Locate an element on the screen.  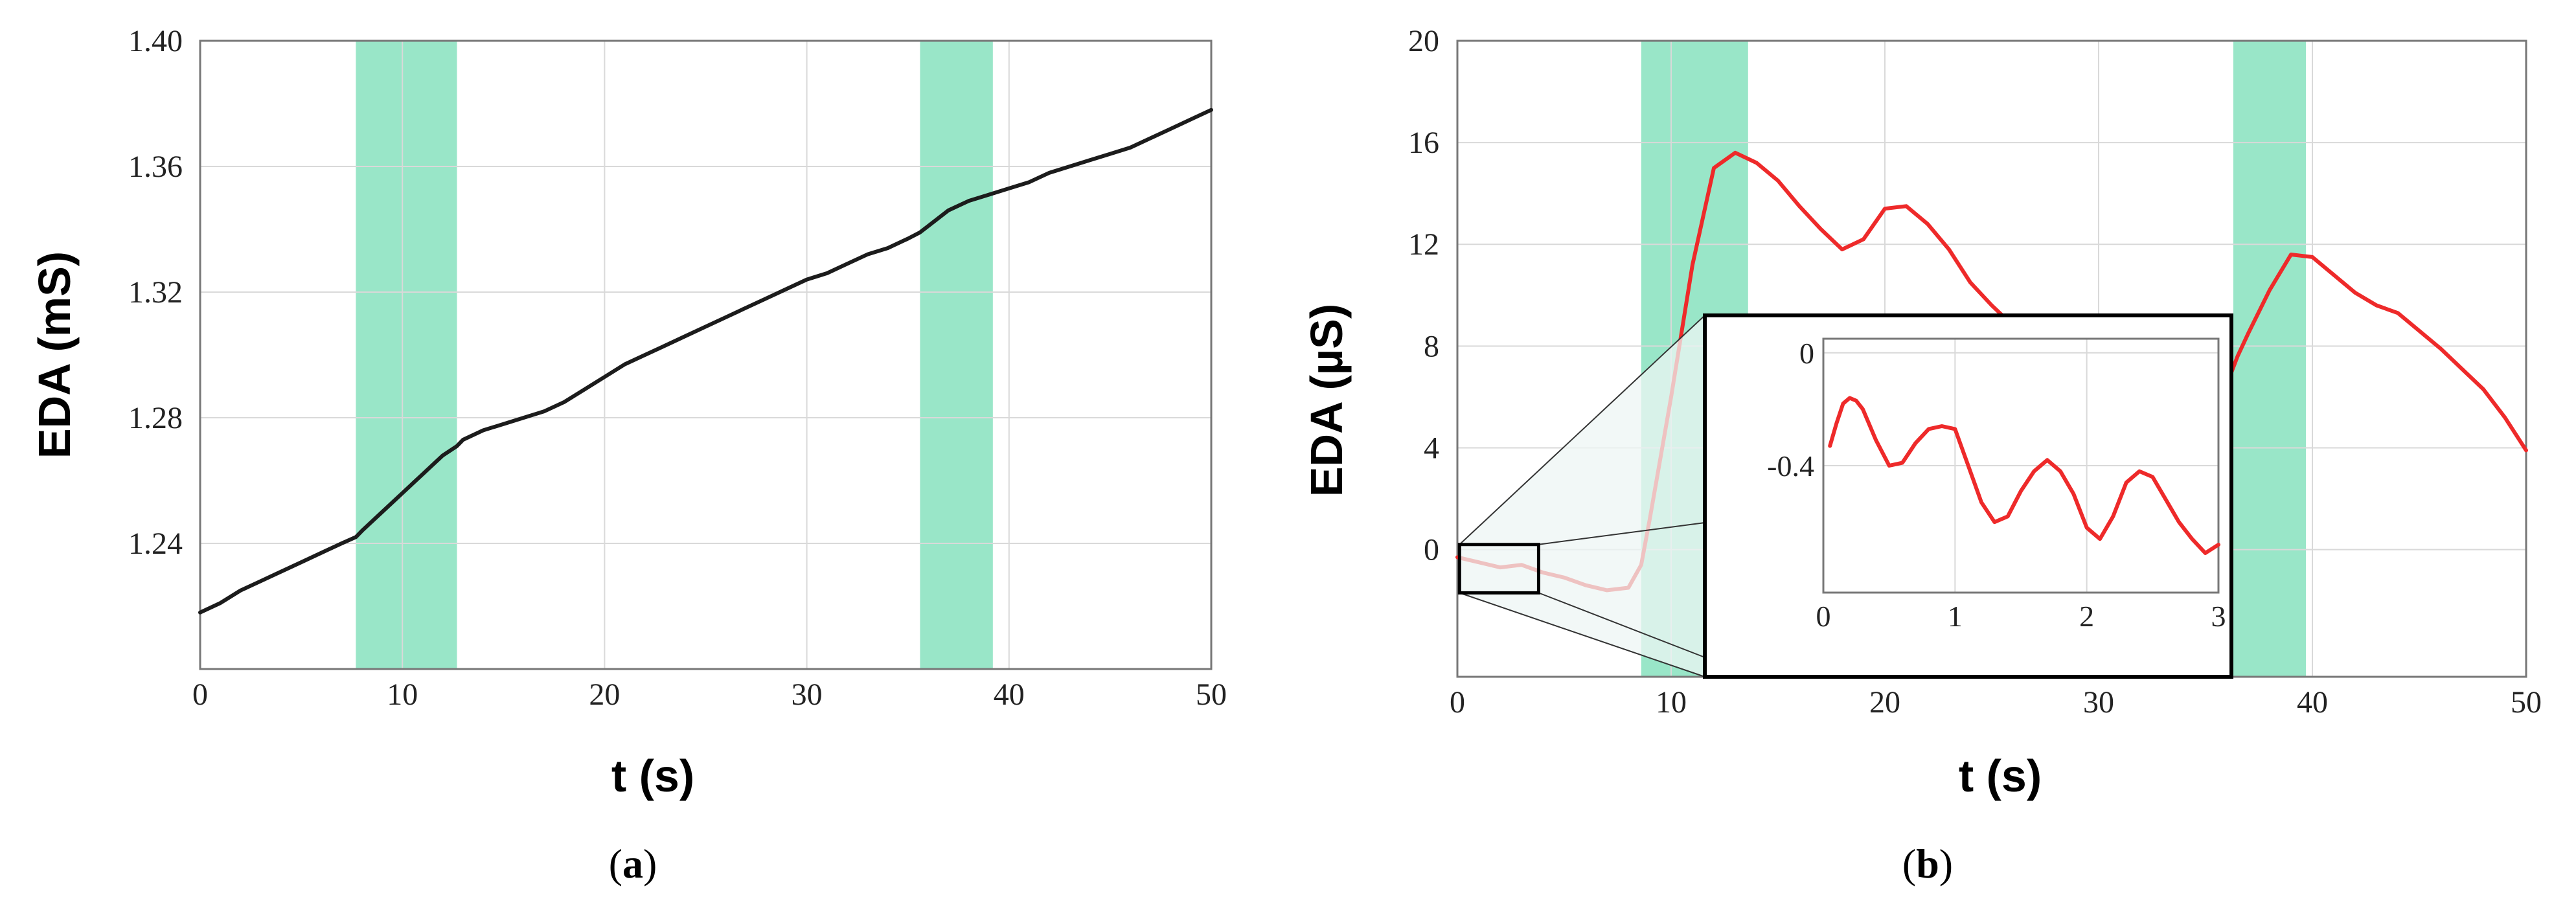
b-y-tick-label: 8 is located at coordinates (1432, 346).